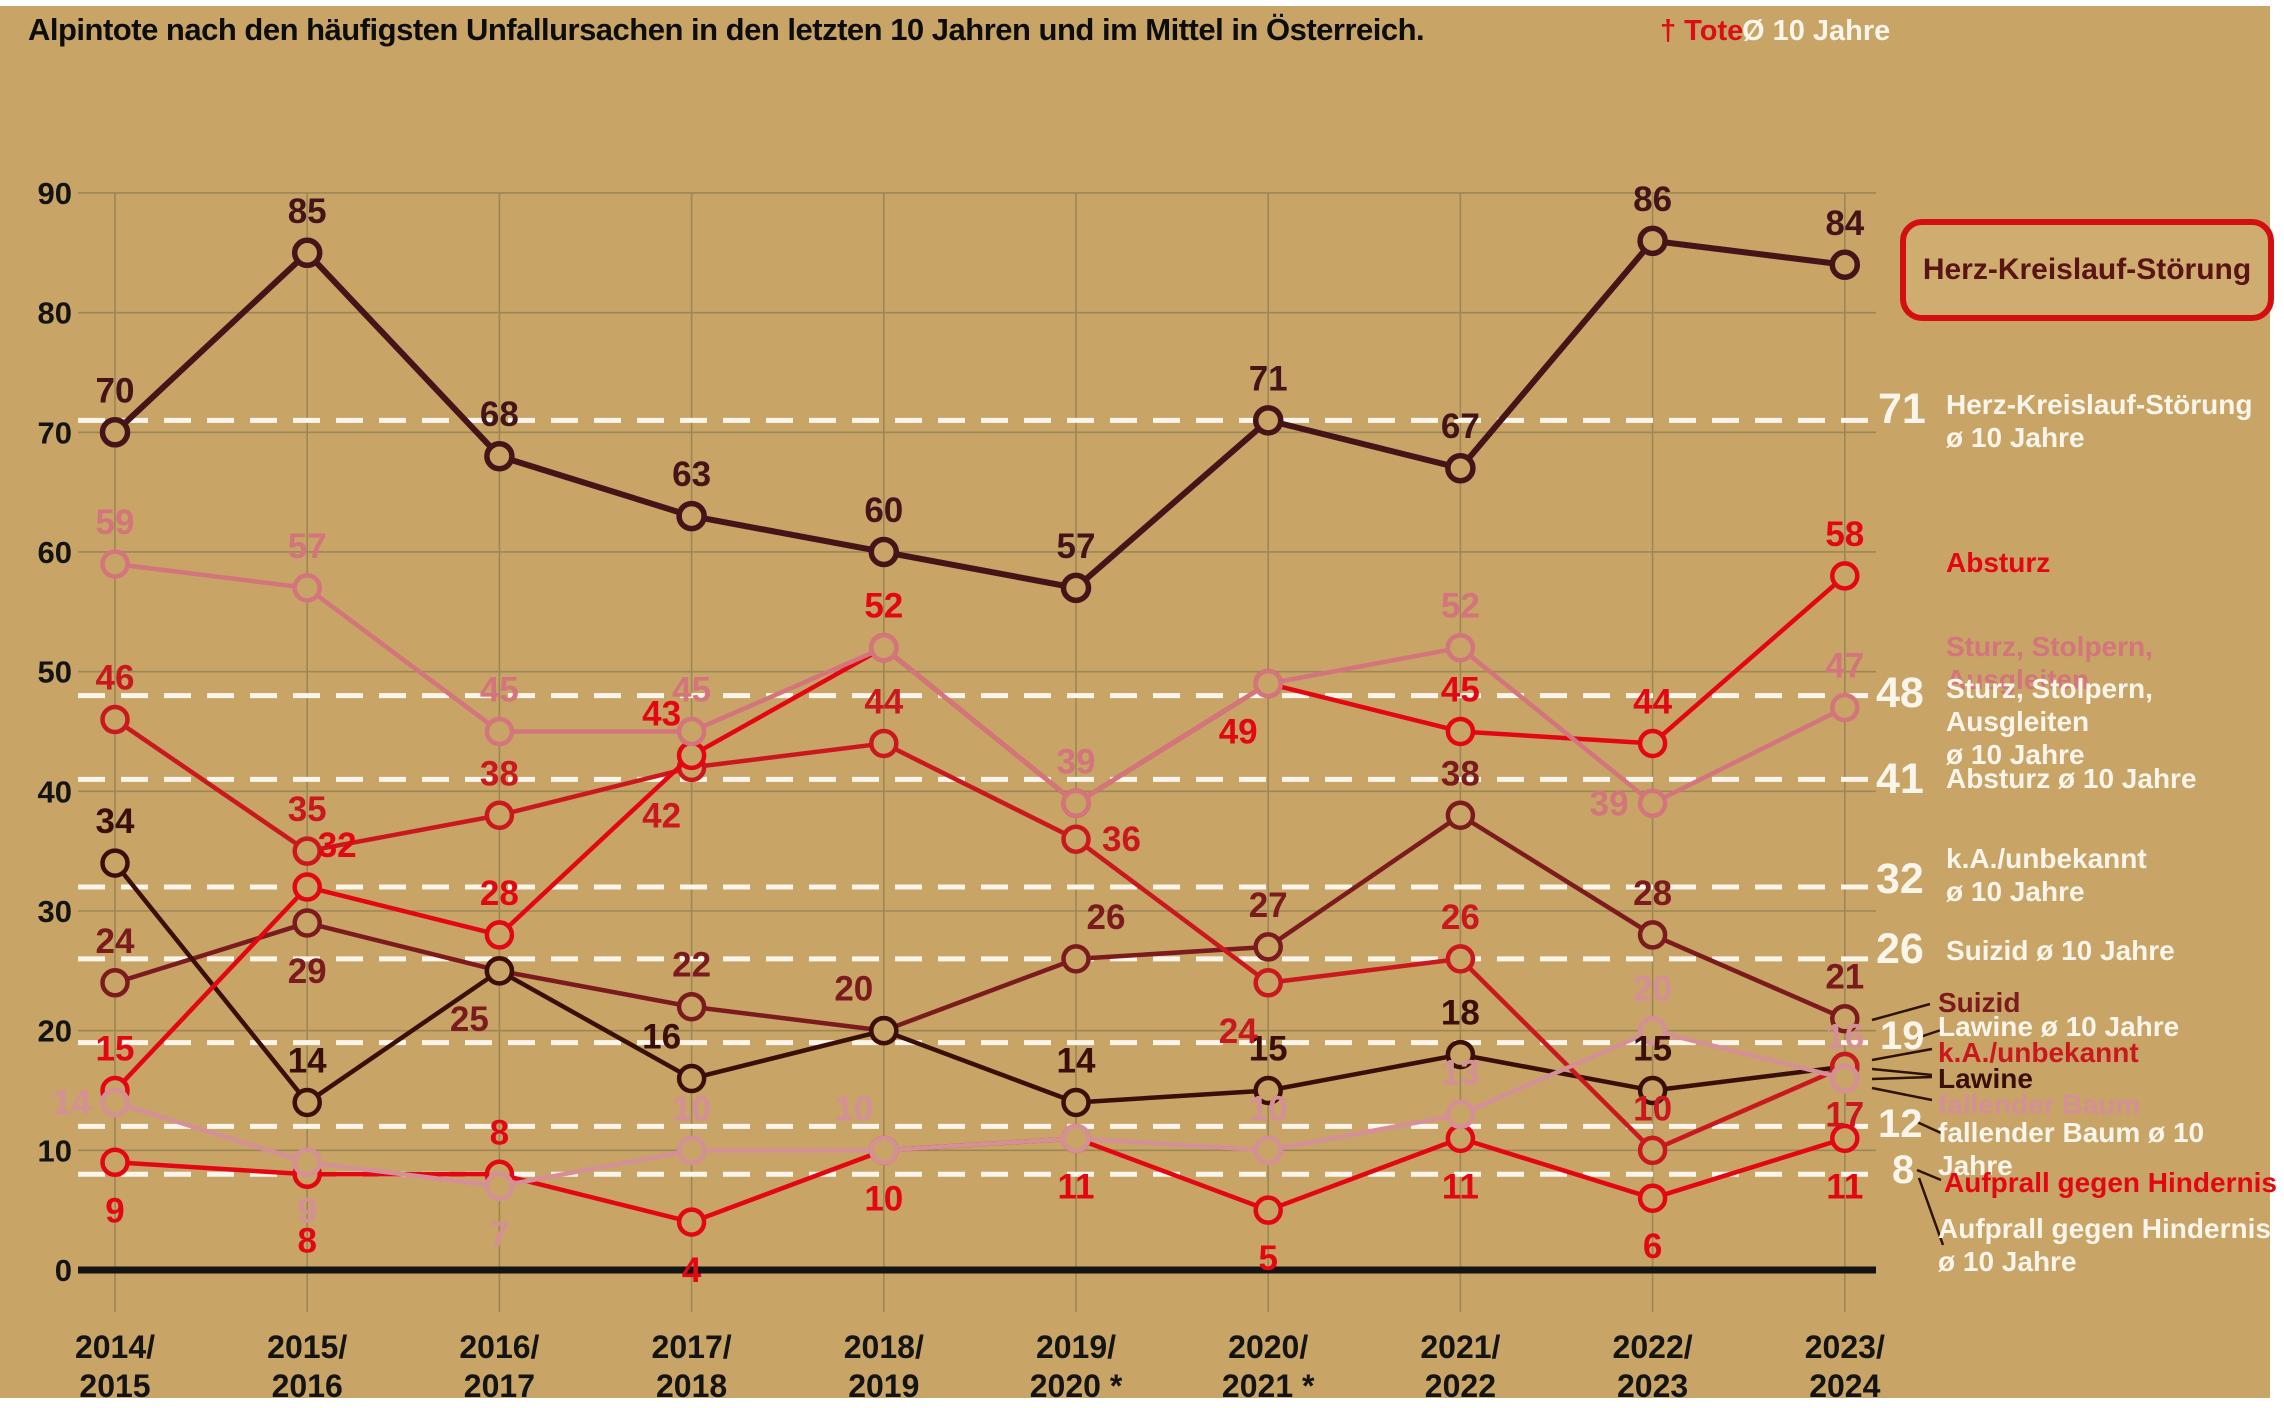 The width and height of the screenshot is (2284, 1408). Describe the element at coordinates (1900, 779) in the screenshot. I see `avg-value-absturz: 41` at that location.